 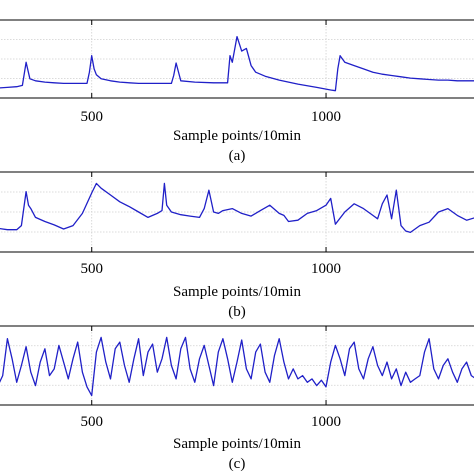 What do you see at coordinates (237, 312) in the screenshot?
I see `panel-b-label: (b)` at bounding box center [237, 312].